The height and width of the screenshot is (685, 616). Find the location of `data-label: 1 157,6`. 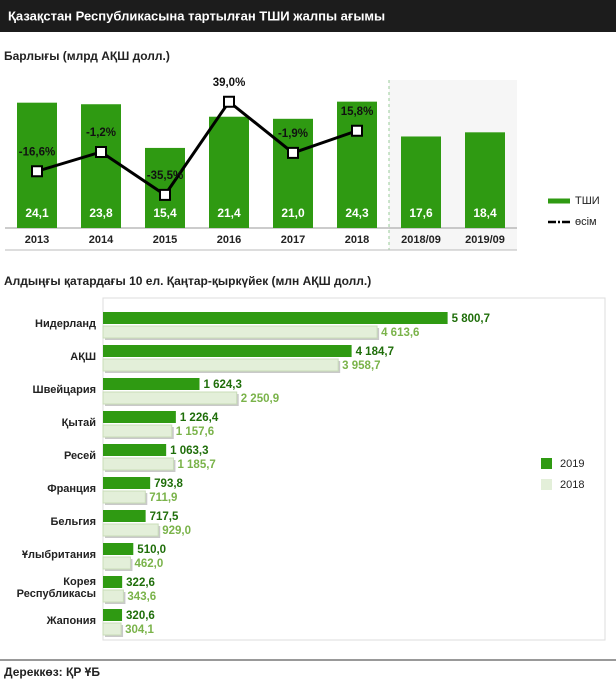

data-label: 1 157,6 is located at coordinates (195, 432).